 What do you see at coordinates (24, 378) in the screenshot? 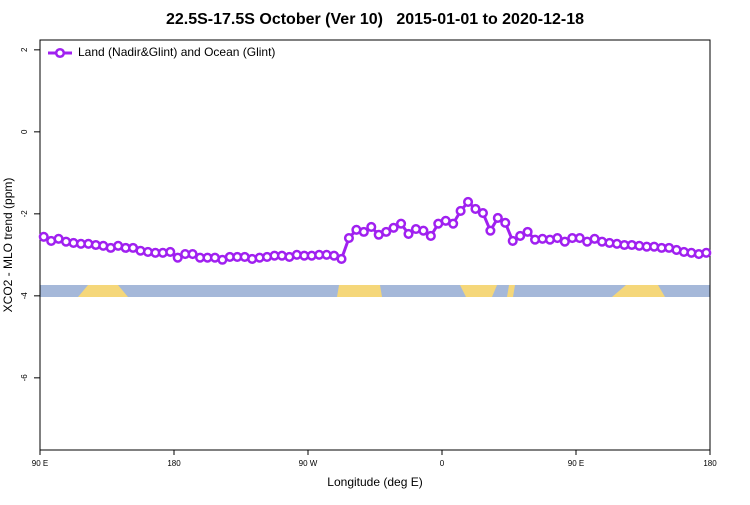
I see `y-tick-label: -6` at bounding box center [24, 378].